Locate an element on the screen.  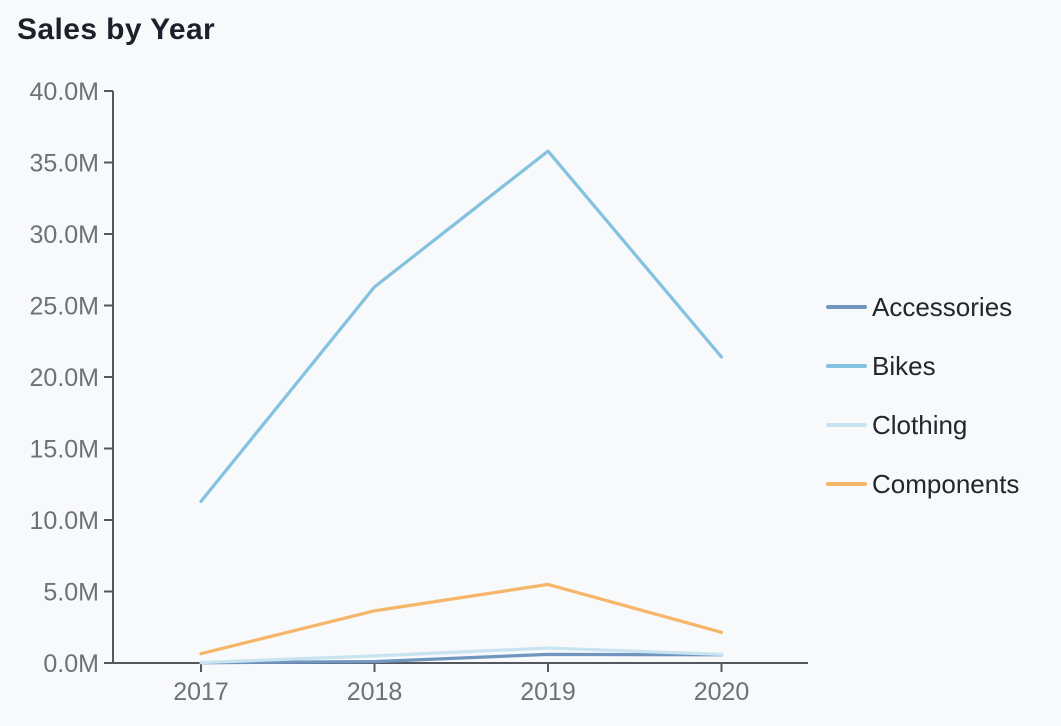
y-axis-tick-label: 15.0M is located at coordinates (64, 450).